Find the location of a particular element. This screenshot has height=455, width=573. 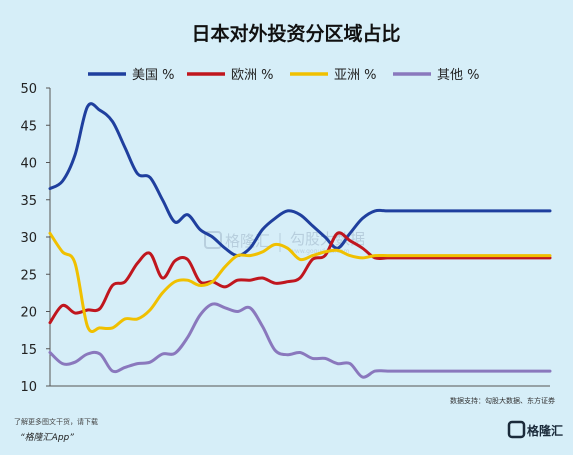

logo-icon is located at coordinates (516, 429).